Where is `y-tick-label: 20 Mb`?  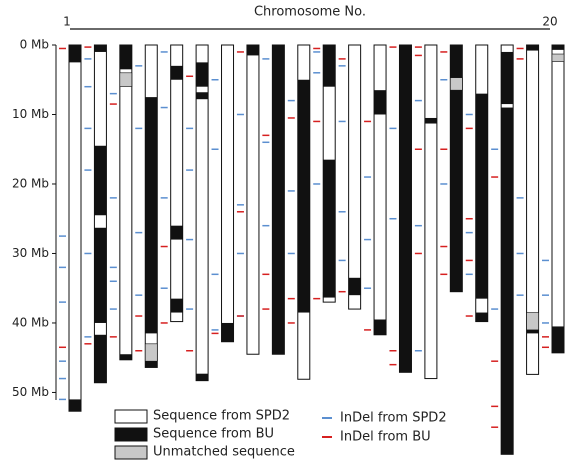 y-tick-label: 20 Mb is located at coordinates (30, 183).